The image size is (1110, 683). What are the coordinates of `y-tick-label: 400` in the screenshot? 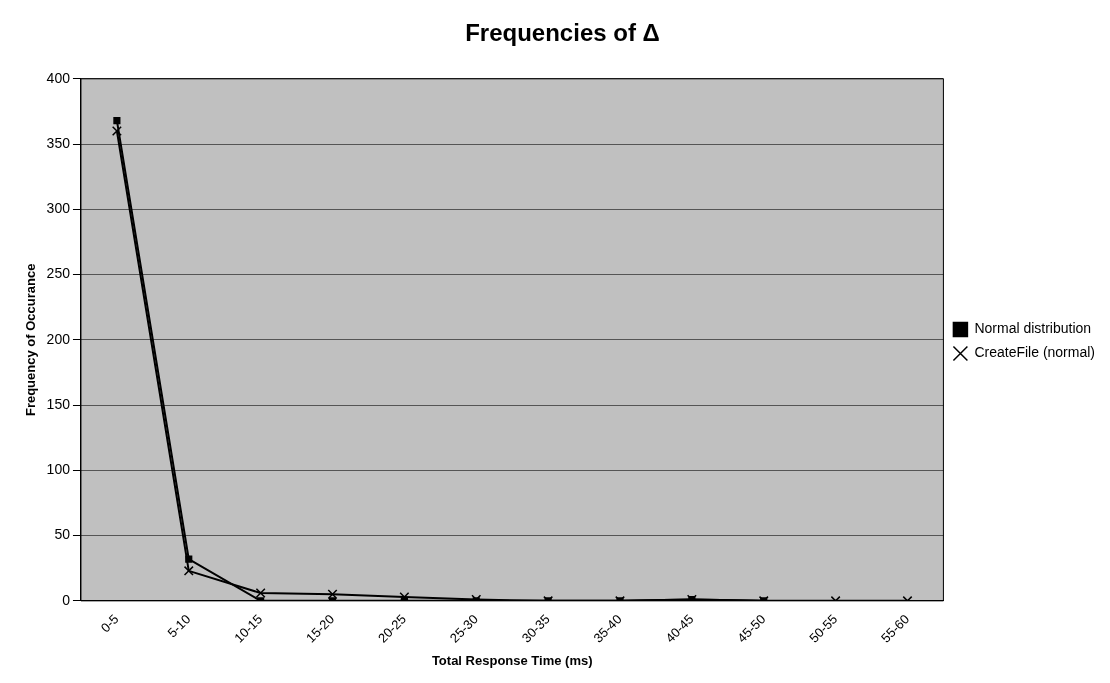 It's located at (58, 77).